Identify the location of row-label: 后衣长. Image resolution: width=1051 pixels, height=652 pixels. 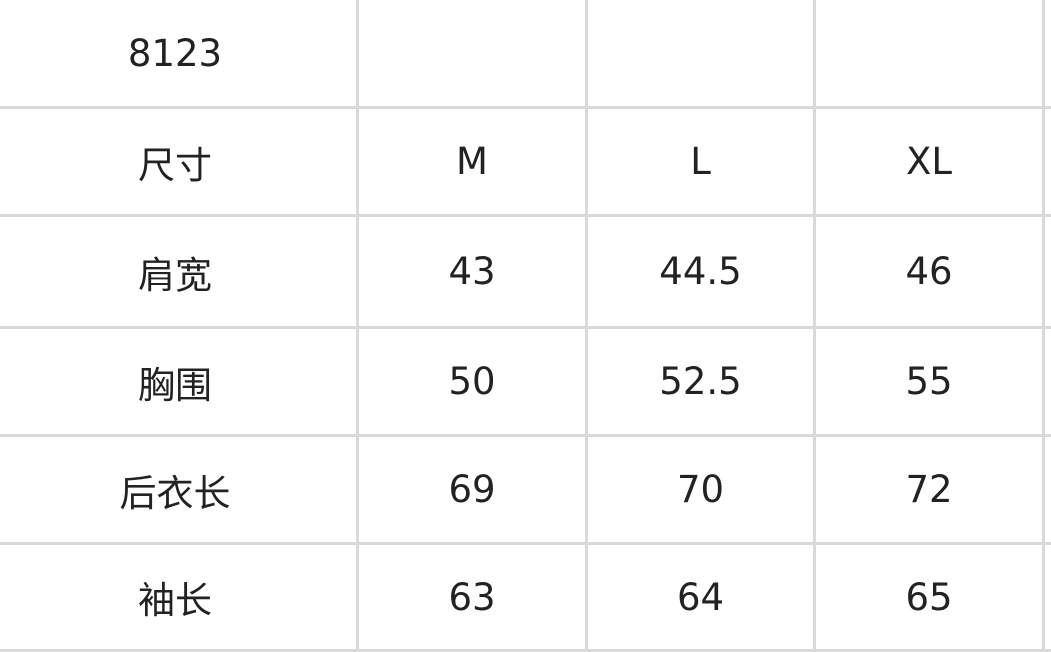
(175, 493).